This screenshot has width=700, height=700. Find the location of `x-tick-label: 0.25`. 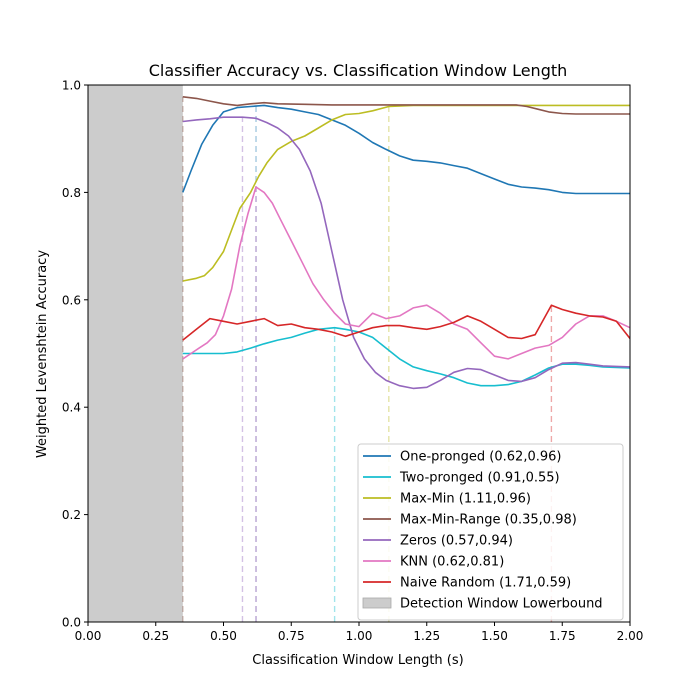

x-tick-label: 0.25 is located at coordinates (155, 636).